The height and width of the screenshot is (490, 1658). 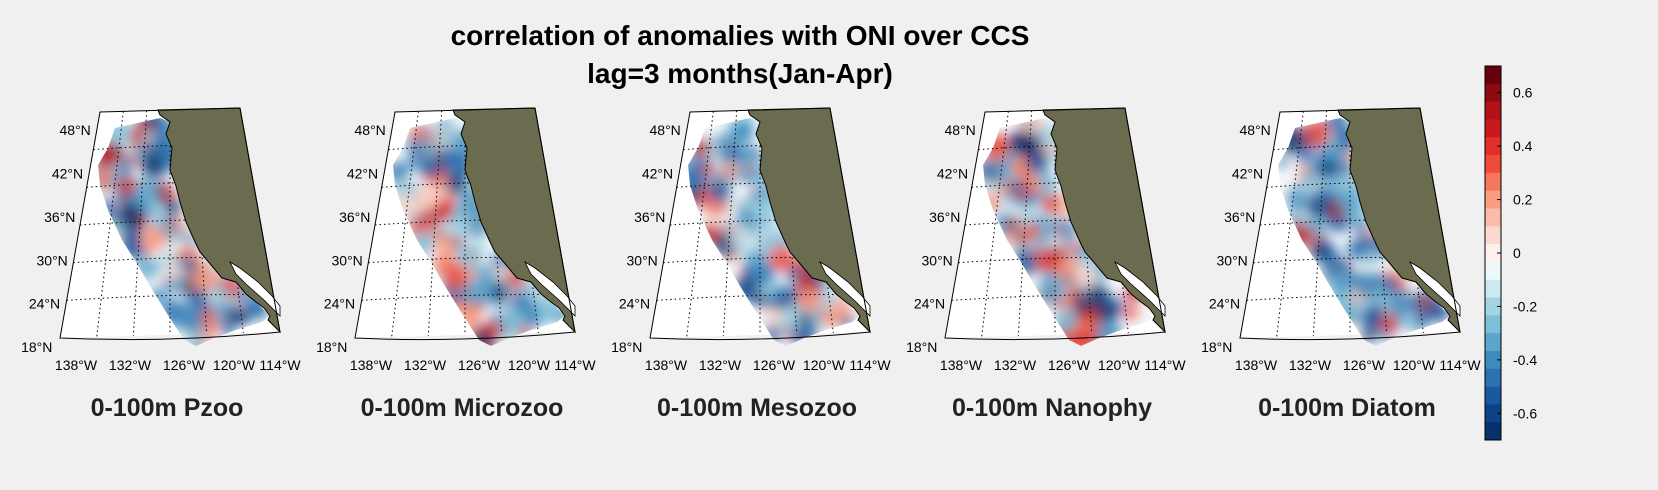 What do you see at coordinates (462, 408) in the screenshot?
I see `panel-title: 0-100m Microzoo` at bounding box center [462, 408].